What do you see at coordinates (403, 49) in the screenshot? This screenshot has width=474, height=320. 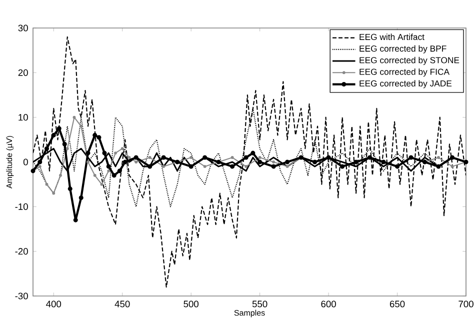 I see `legend-label: EEG corrected by BPF` at bounding box center [403, 49].